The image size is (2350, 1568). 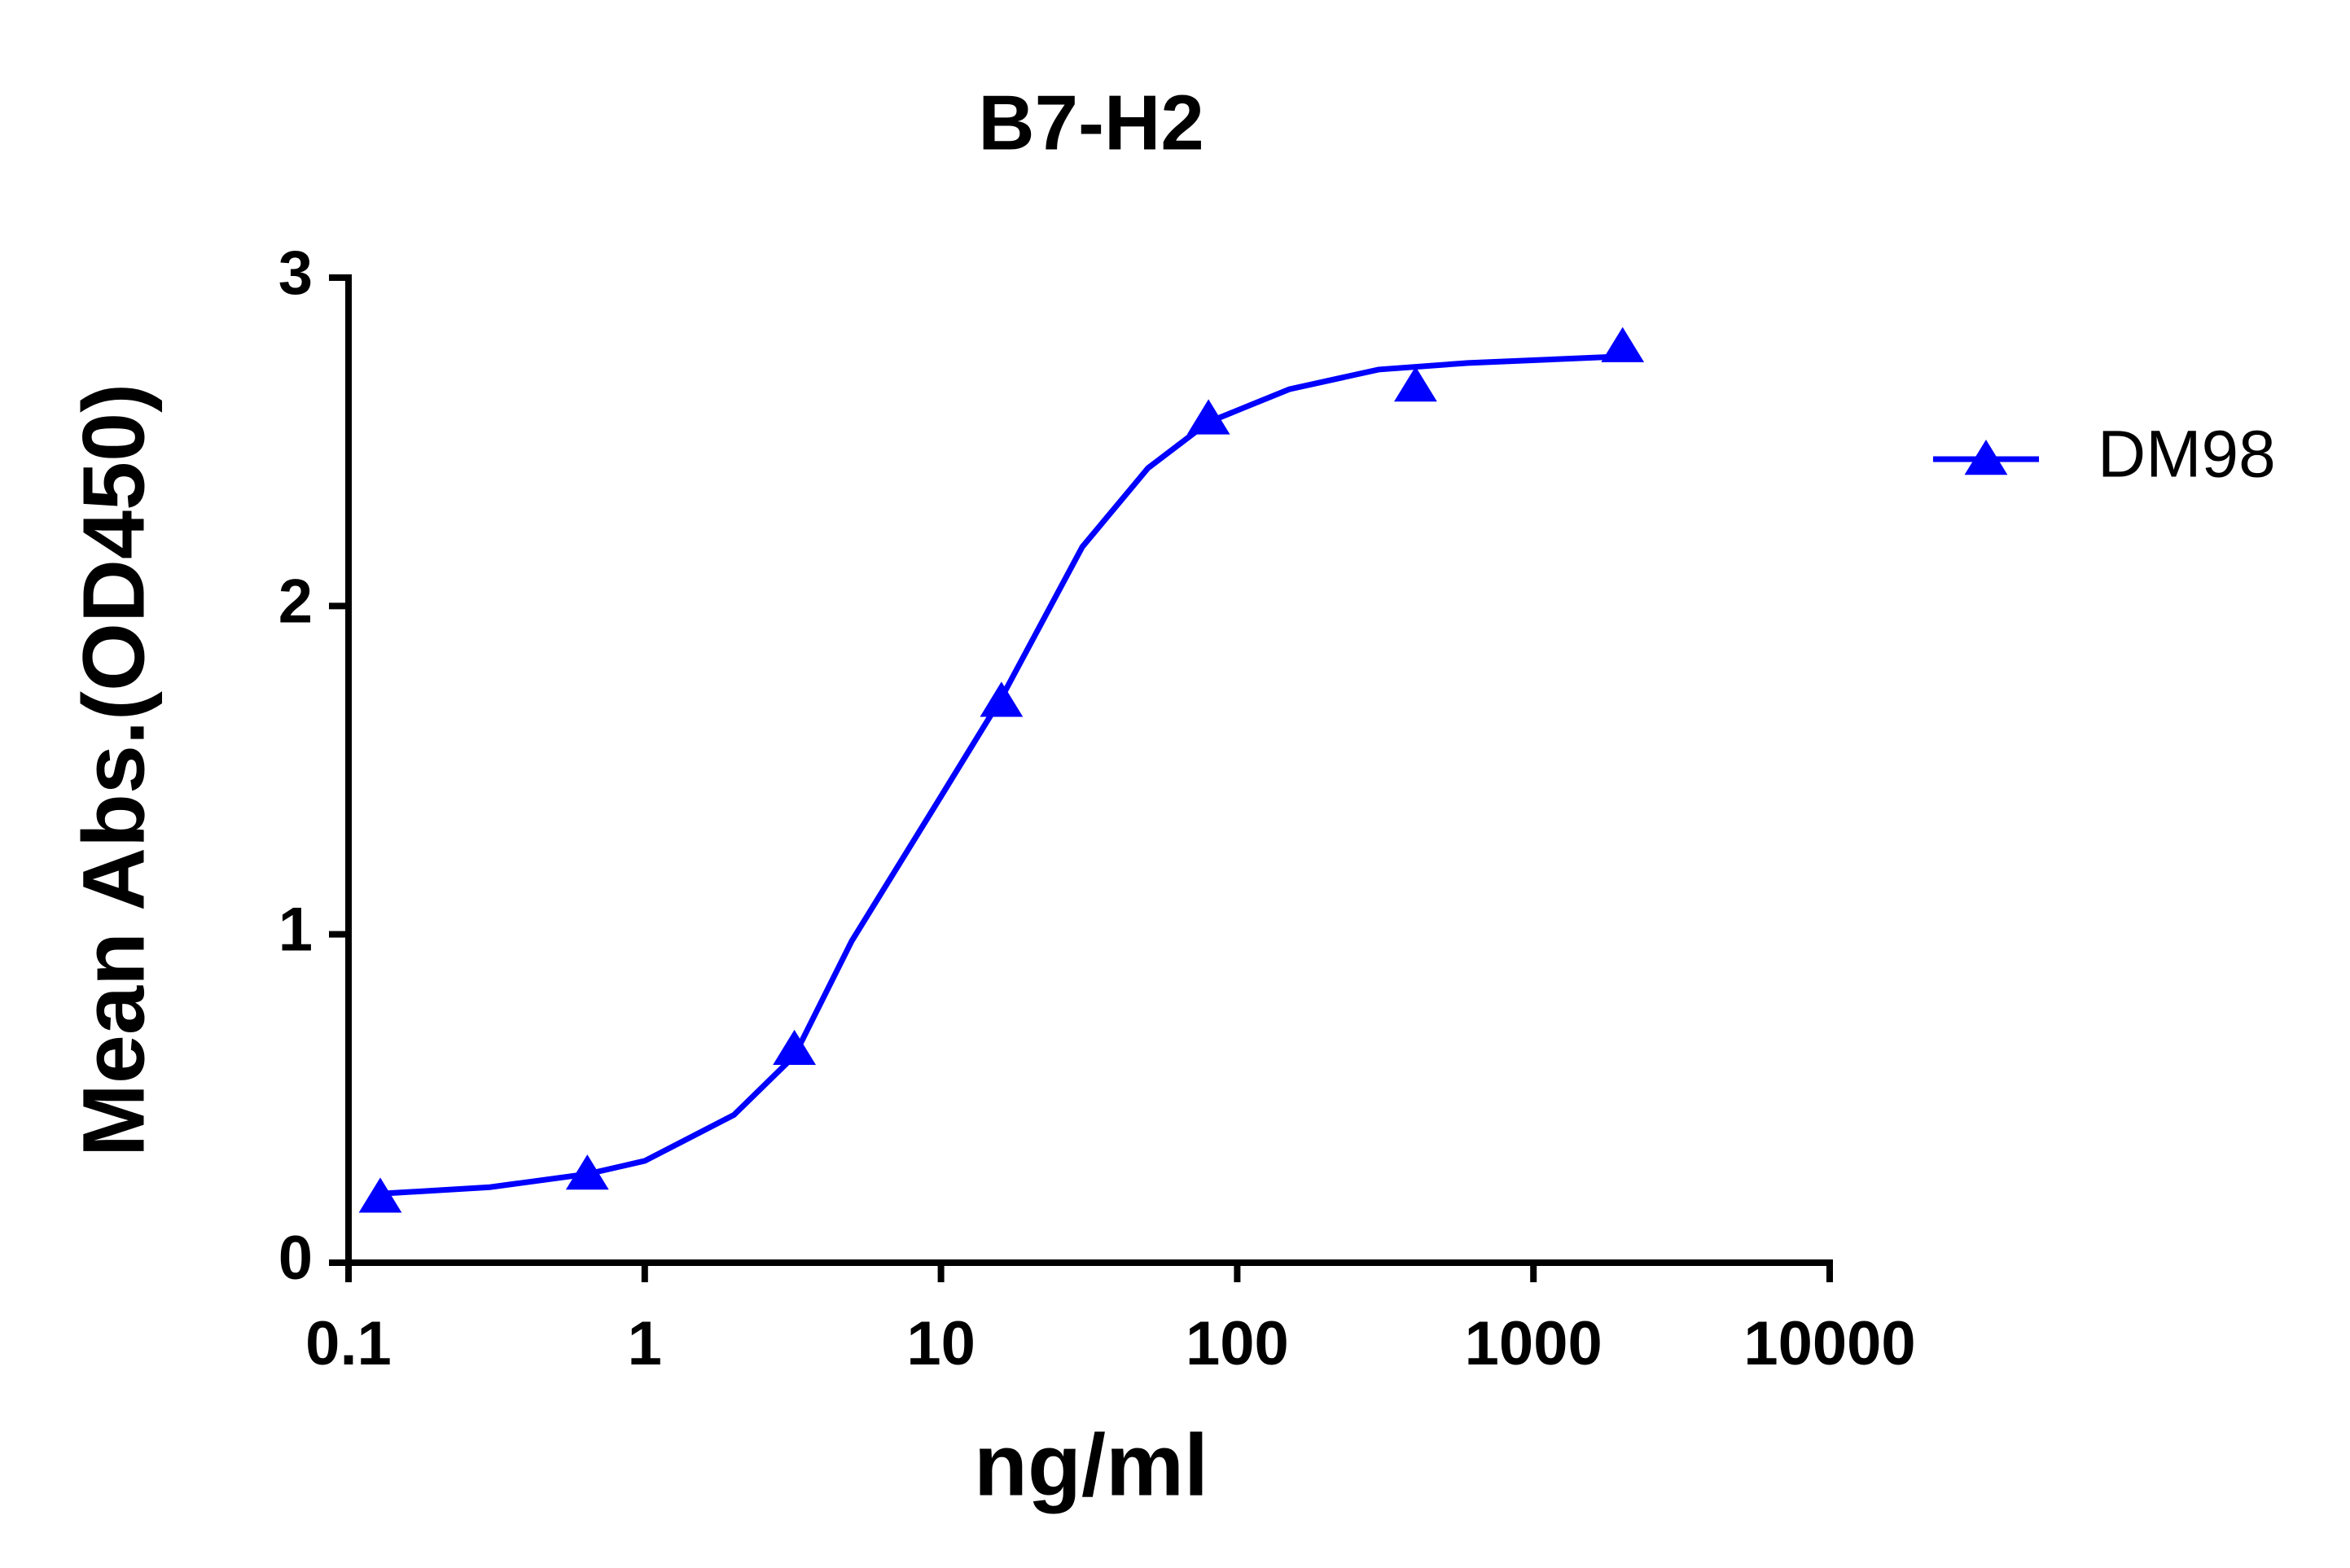 I want to click on x-tick-label: 10, so click(x=941, y=1344).